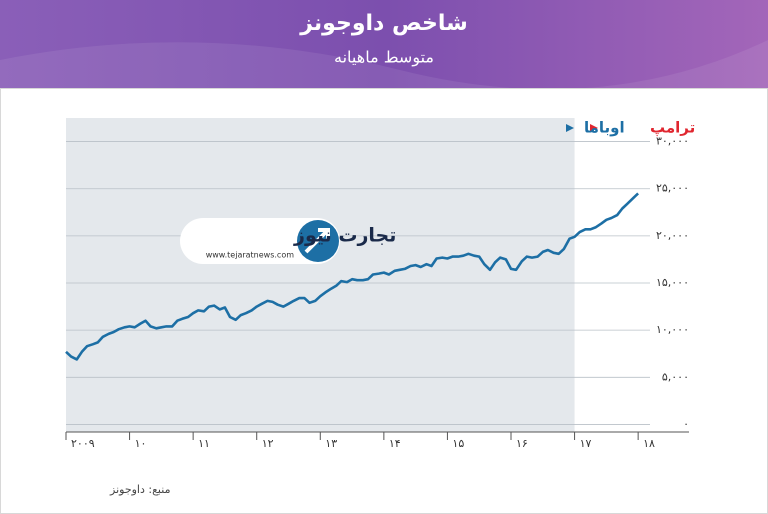  What do you see at coordinates (522, 443) in the screenshot?
I see `x-tick-label: ۱۶` at bounding box center [522, 443].